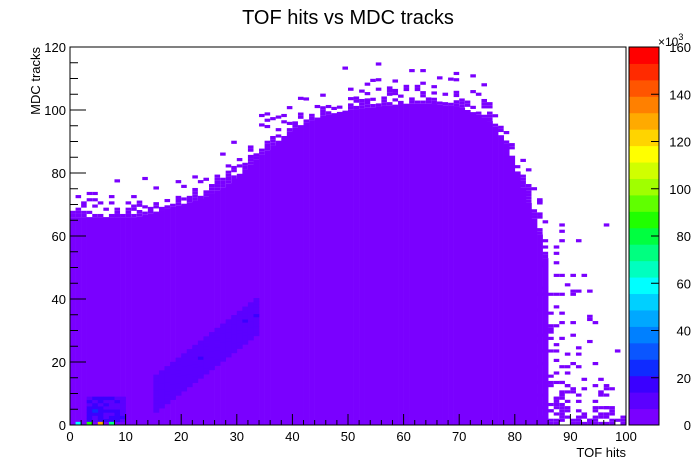 The width and height of the screenshot is (696, 472). I want to click on x-tick-label: 100, so click(626, 436).